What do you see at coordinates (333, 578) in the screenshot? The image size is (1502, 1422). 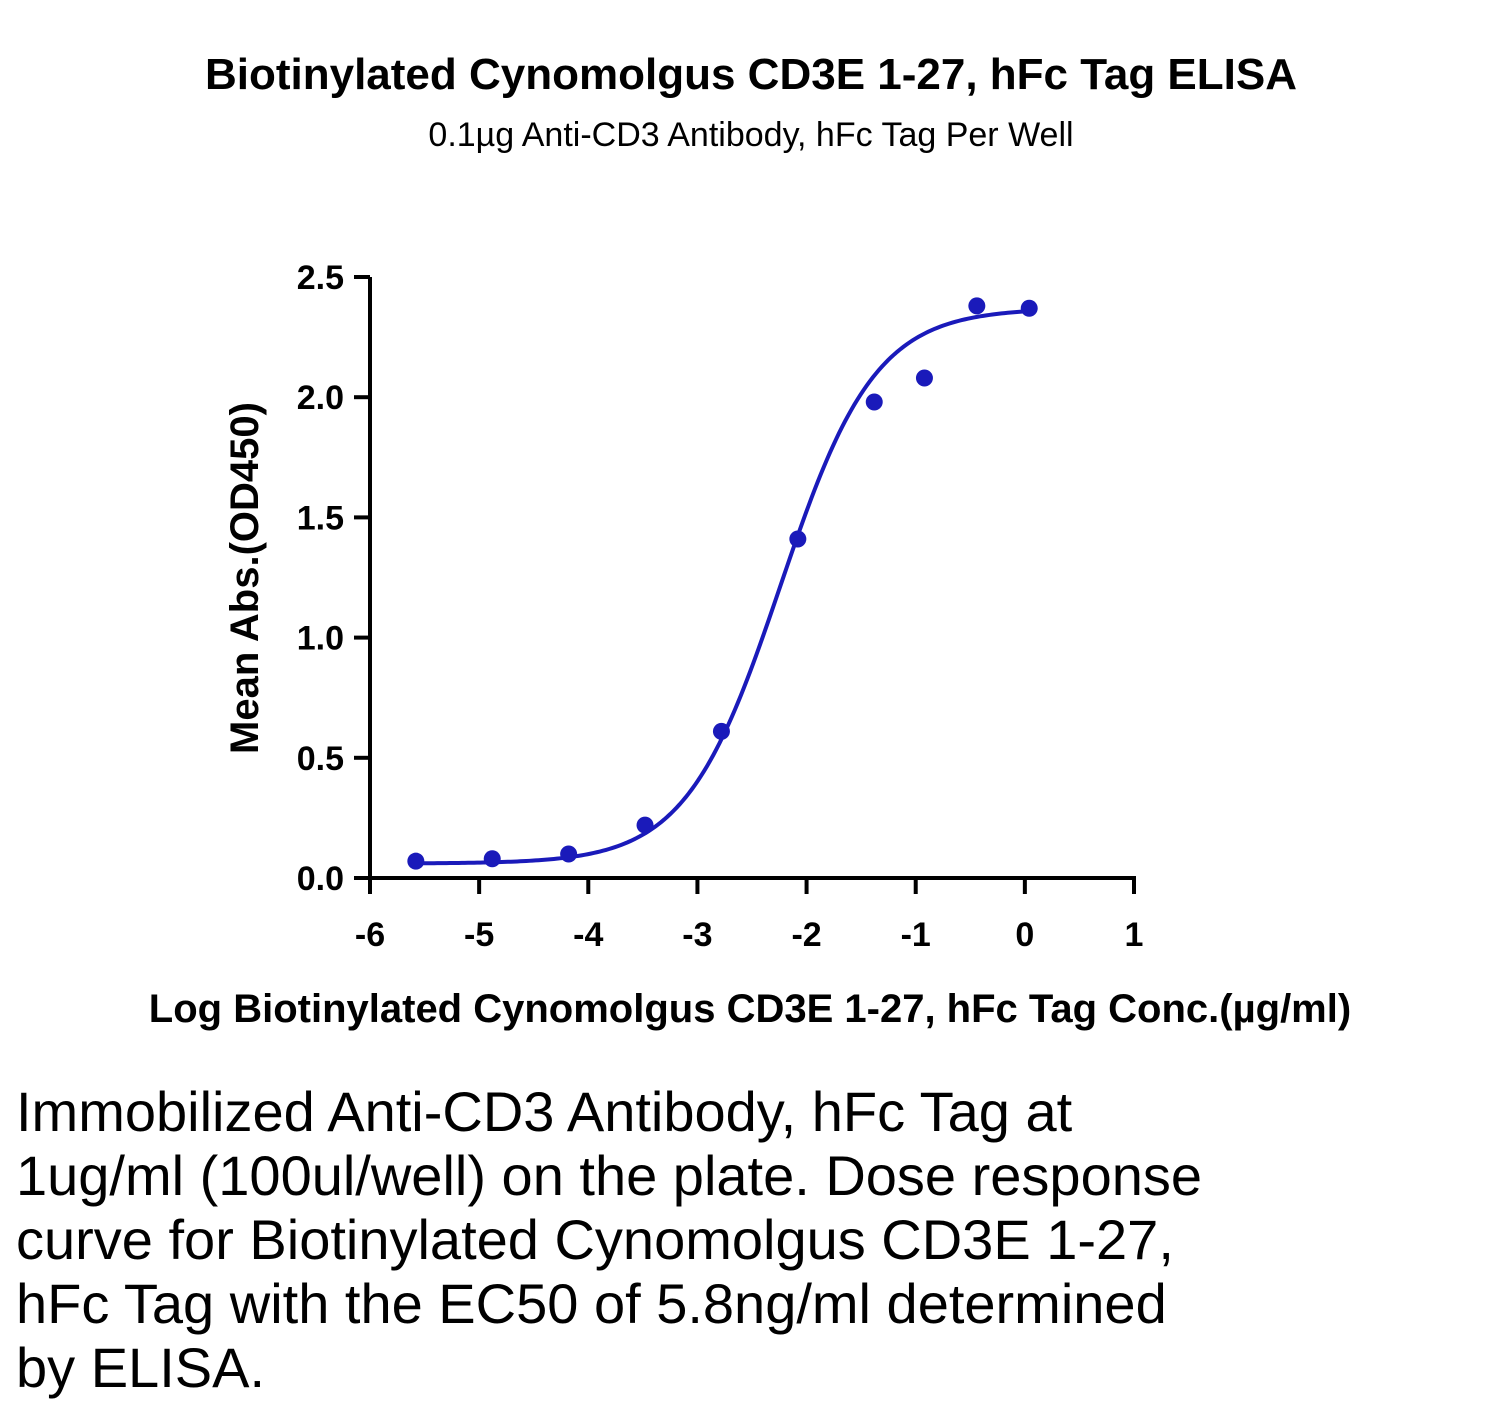 I see `y-axis-ticks: 0.0 0.5 1.0 1.5 2.0 2.5` at bounding box center [333, 578].